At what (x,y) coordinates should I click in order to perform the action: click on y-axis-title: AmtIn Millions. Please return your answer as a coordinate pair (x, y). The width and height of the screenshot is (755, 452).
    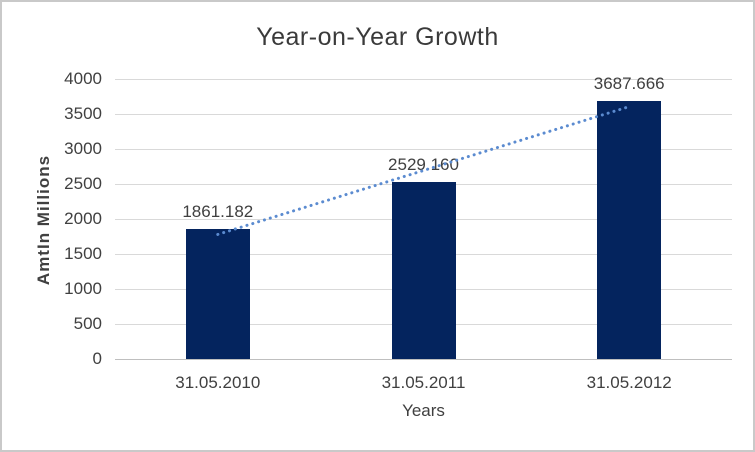
    Looking at the image, I should click on (43, 220).